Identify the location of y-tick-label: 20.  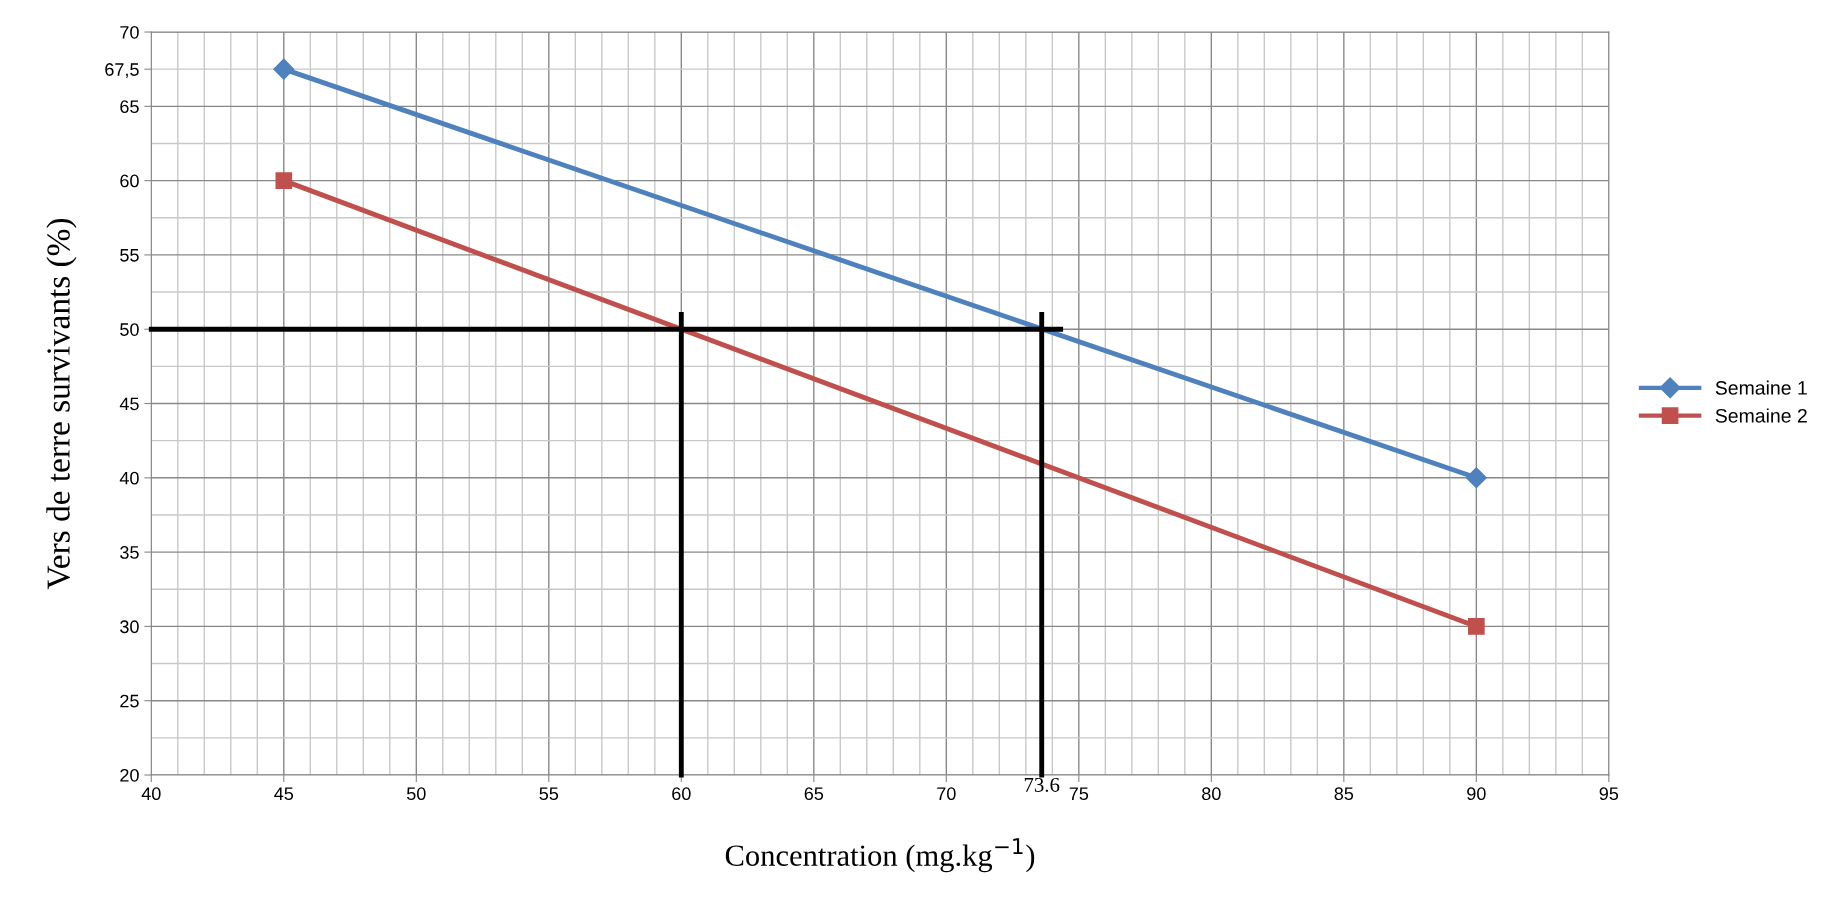
(129, 775).